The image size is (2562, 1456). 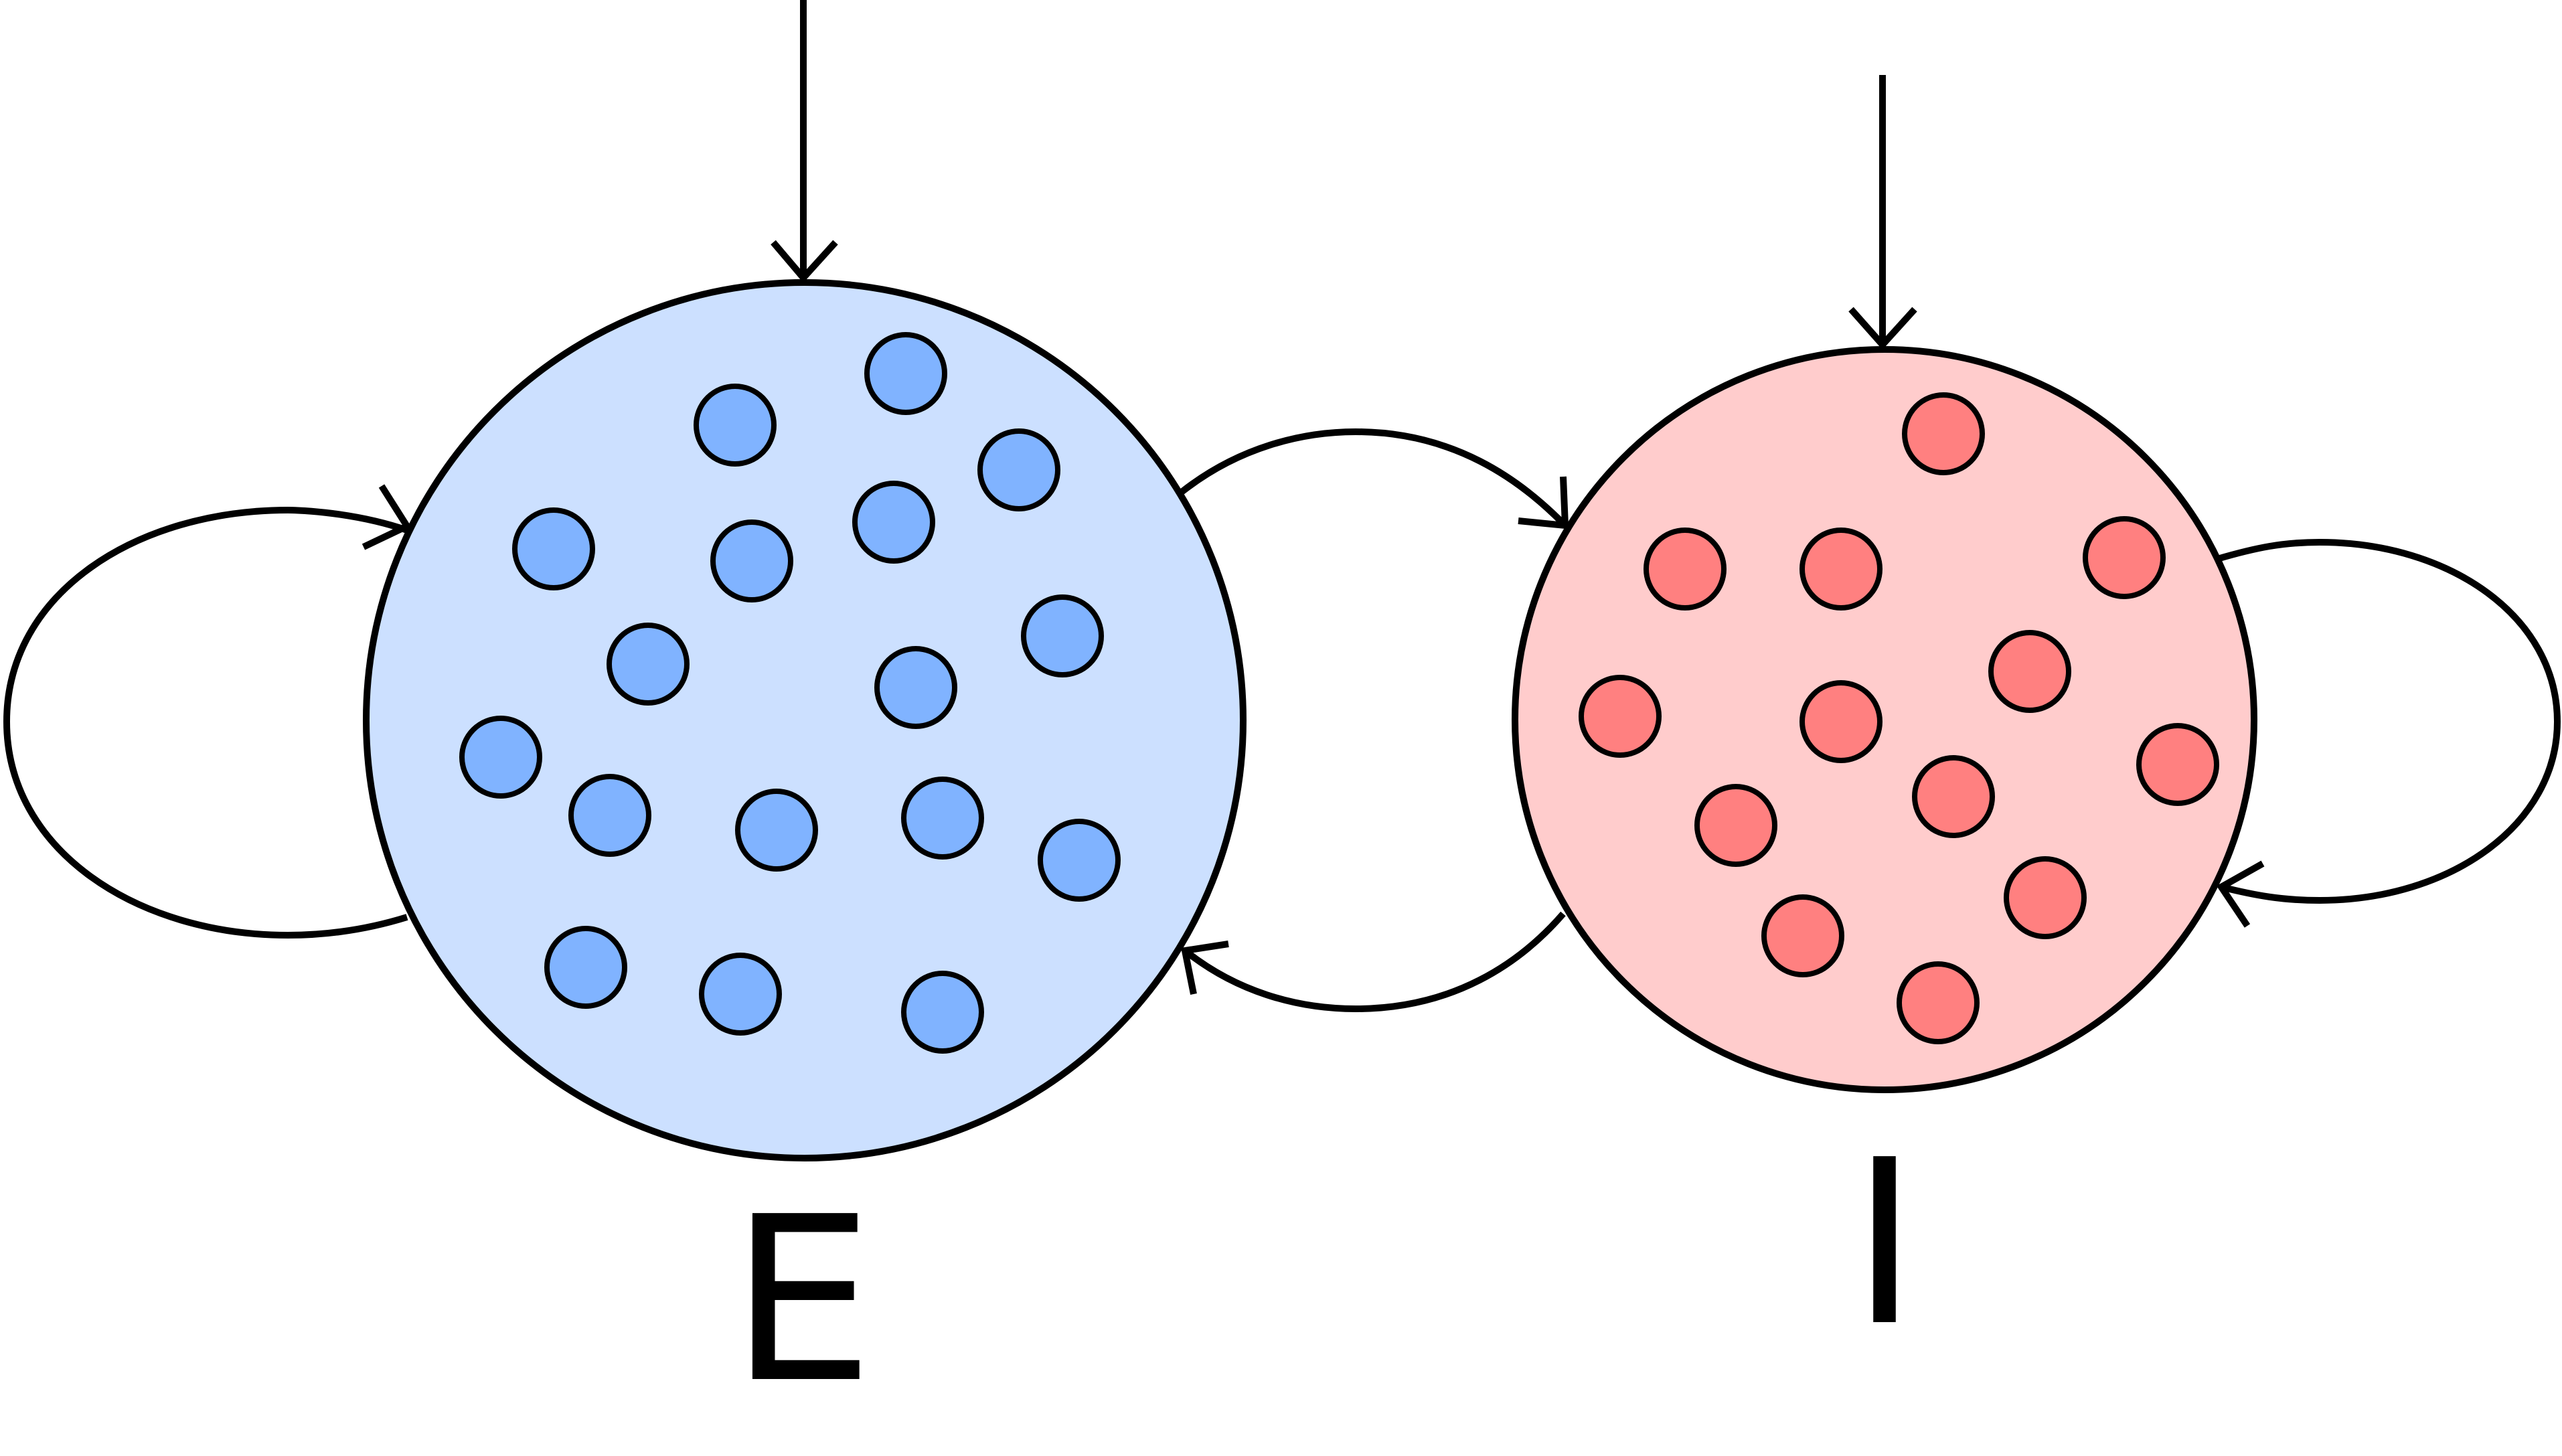 I want to click on i-self-loop-arrow, so click(x=2388, y=733).